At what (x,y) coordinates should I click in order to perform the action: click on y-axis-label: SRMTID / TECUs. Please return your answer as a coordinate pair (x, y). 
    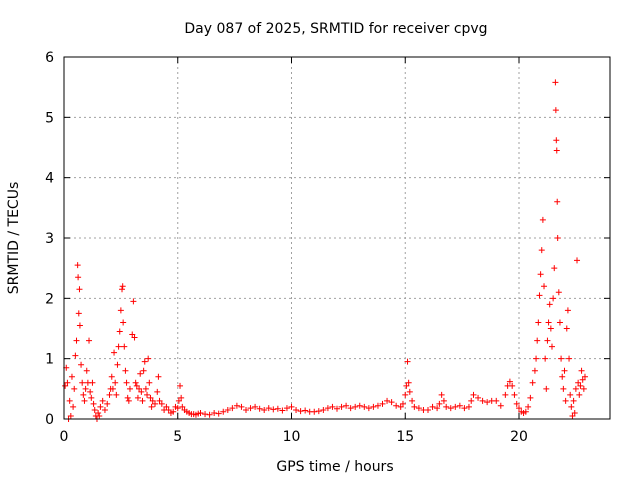
    Looking at the image, I should click on (14, 238).